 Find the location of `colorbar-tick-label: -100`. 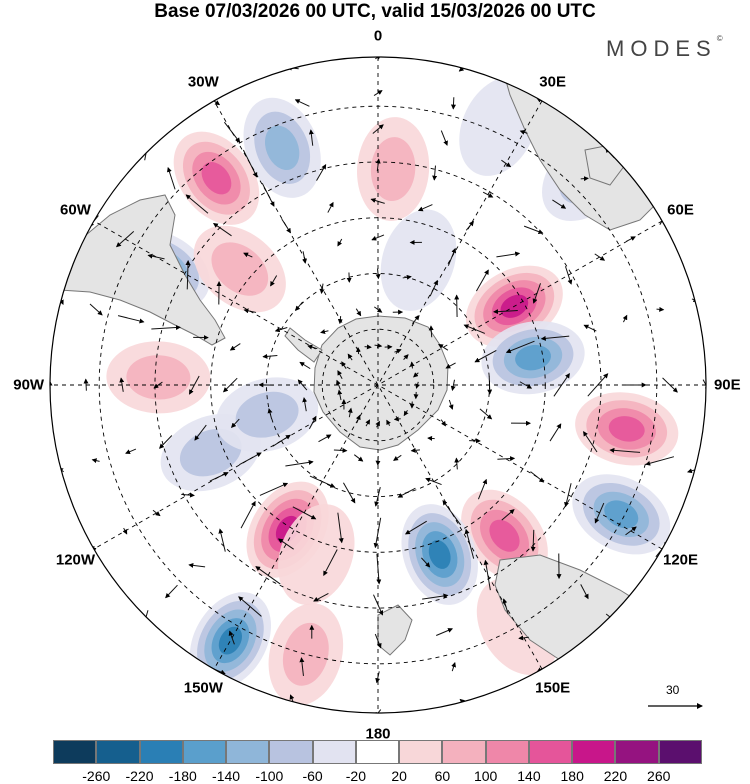

colorbar-tick-label: -100 is located at coordinates (269, 776).